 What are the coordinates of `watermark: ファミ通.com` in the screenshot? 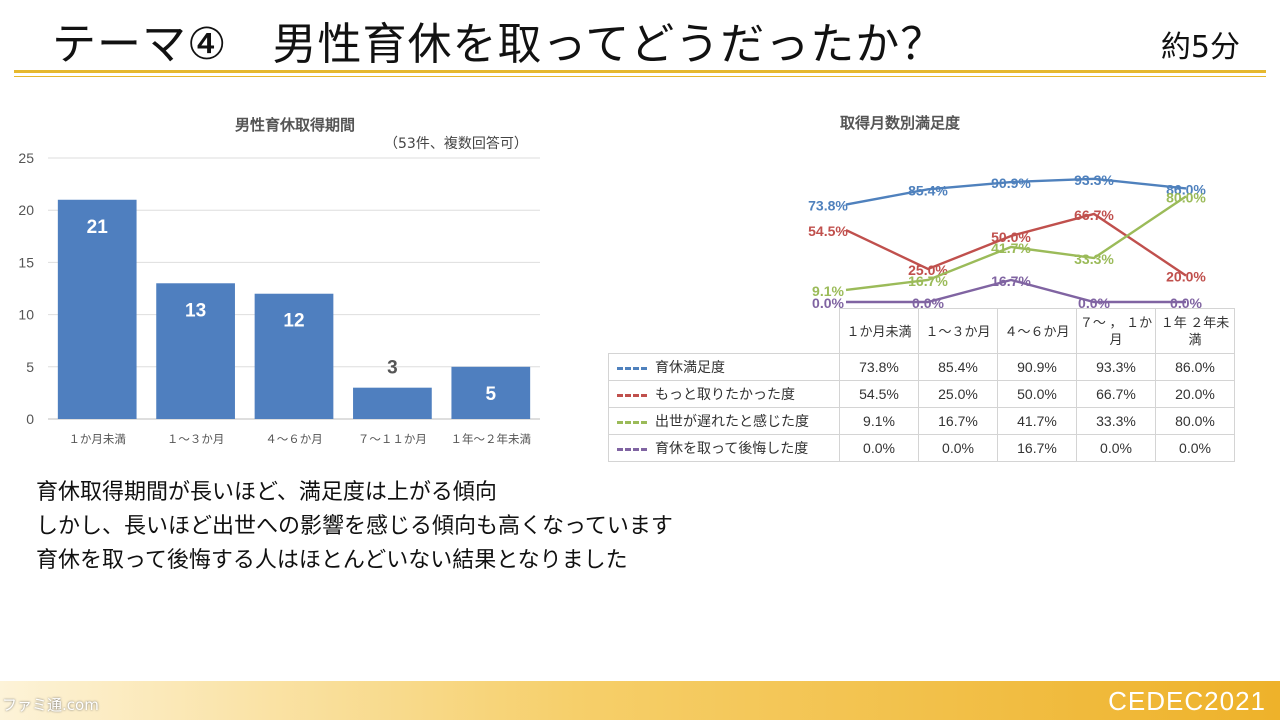 It's located at (50, 705).